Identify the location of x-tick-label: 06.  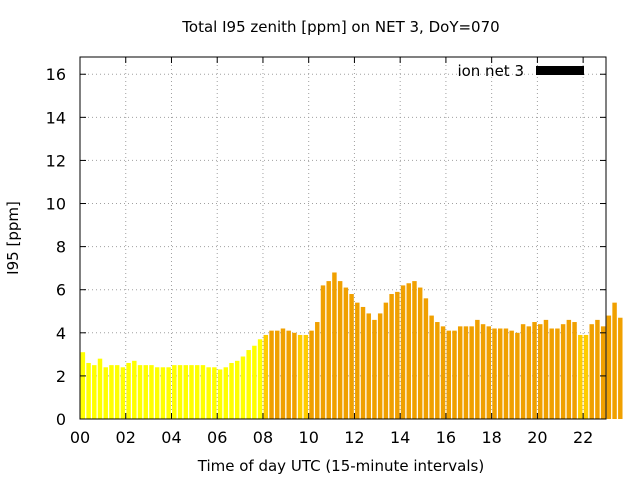
(217, 437).